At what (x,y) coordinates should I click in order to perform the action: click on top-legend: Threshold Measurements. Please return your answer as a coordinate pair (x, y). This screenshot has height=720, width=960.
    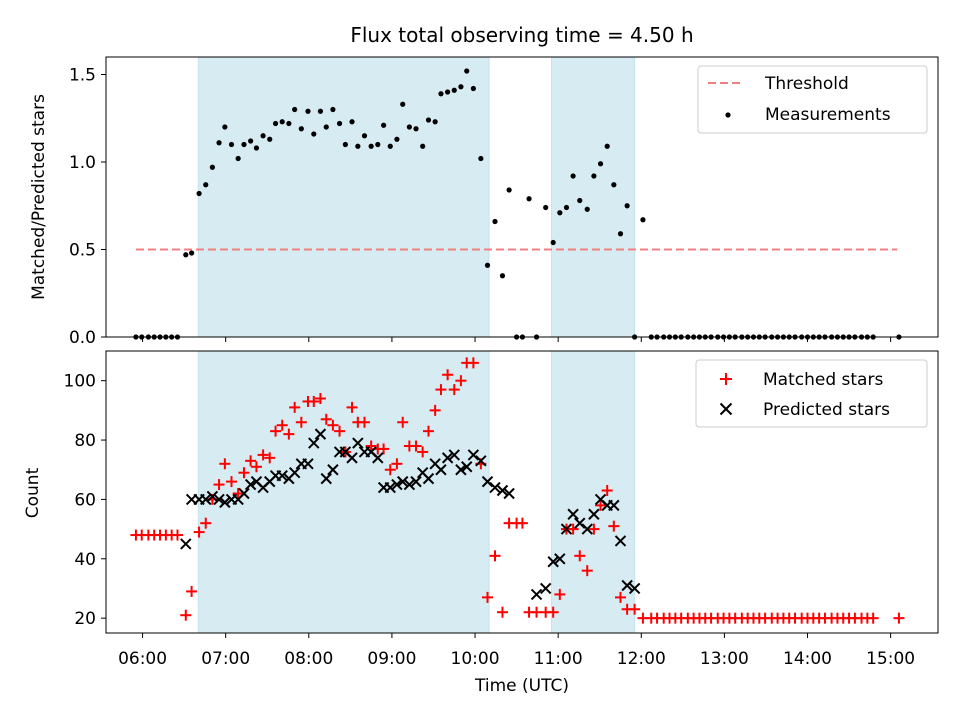
    Looking at the image, I should click on (812, 99).